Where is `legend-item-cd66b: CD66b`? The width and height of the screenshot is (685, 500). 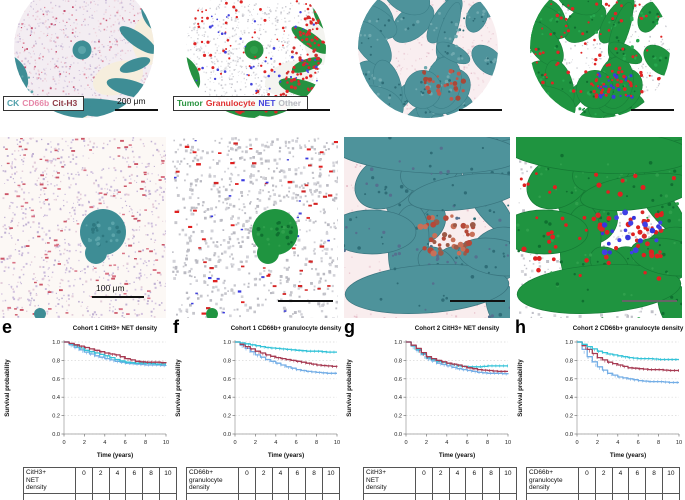
legend-item-cd66b: CD66b is located at coordinates (36, 103).